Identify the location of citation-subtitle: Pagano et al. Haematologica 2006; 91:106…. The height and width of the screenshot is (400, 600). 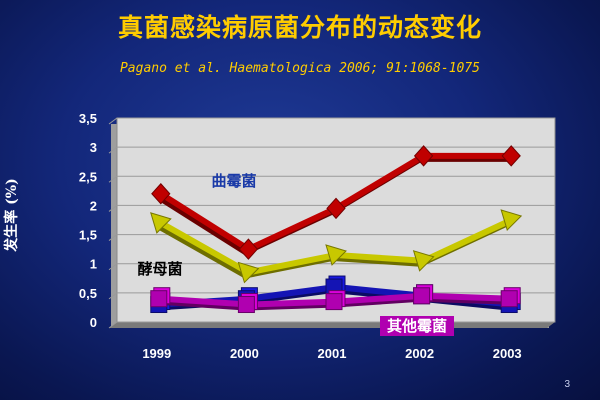
(300, 68).